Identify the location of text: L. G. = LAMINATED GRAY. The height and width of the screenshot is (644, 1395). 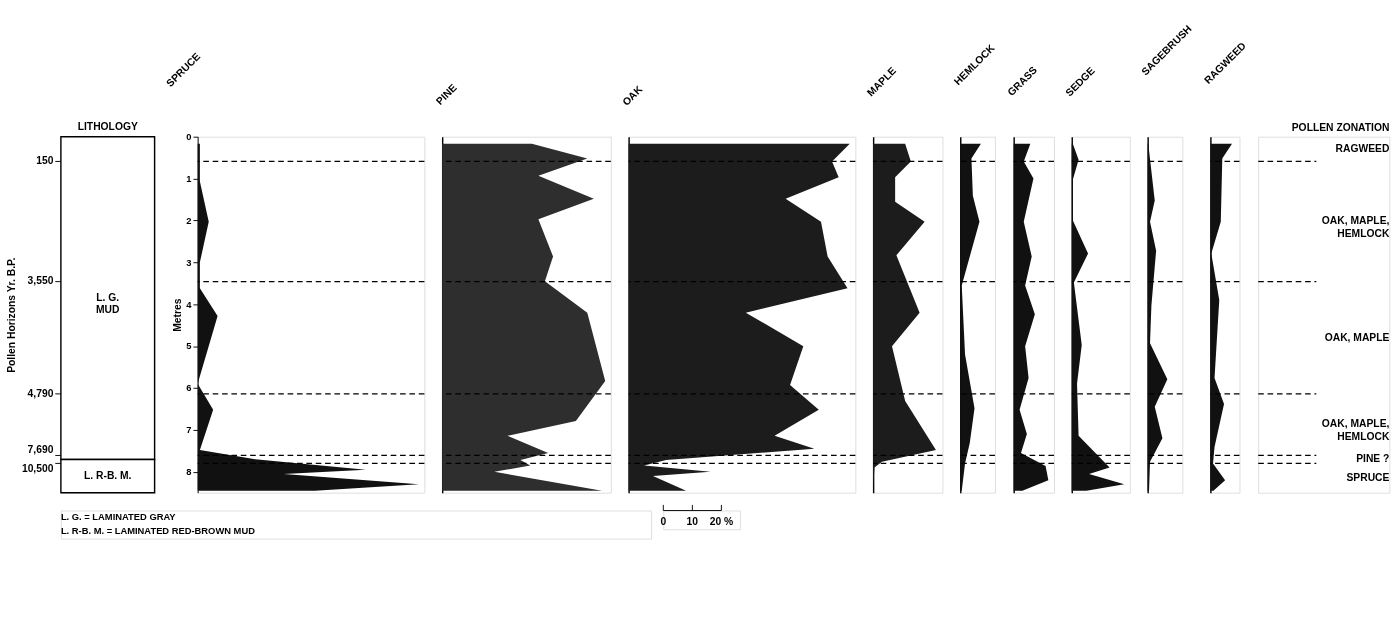
(118, 517).